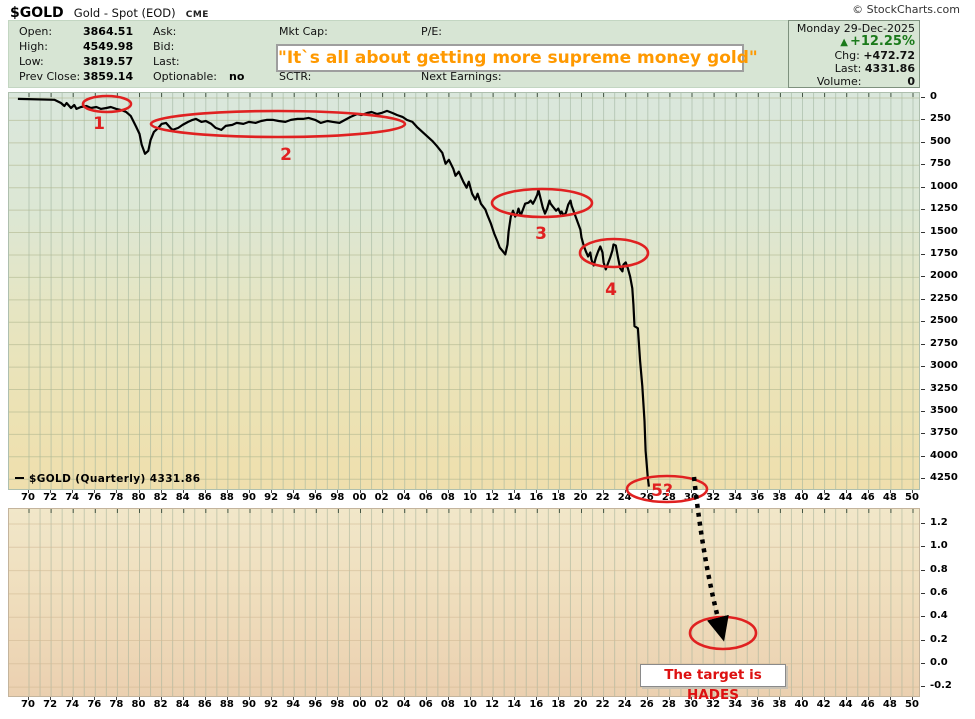  What do you see at coordinates (802, 703) in the screenshot?
I see `x-tick-label: 40` at bounding box center [802, 703].